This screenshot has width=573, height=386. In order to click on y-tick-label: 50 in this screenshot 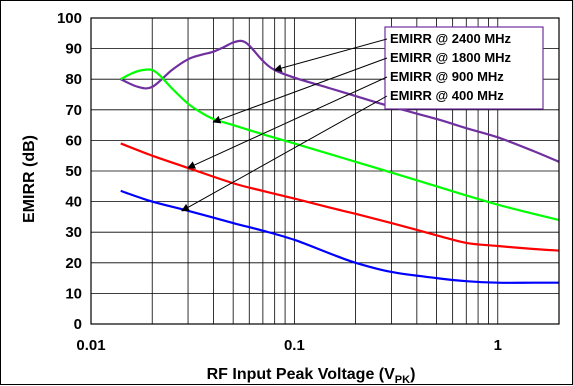, I will do `click(73, 171)`.